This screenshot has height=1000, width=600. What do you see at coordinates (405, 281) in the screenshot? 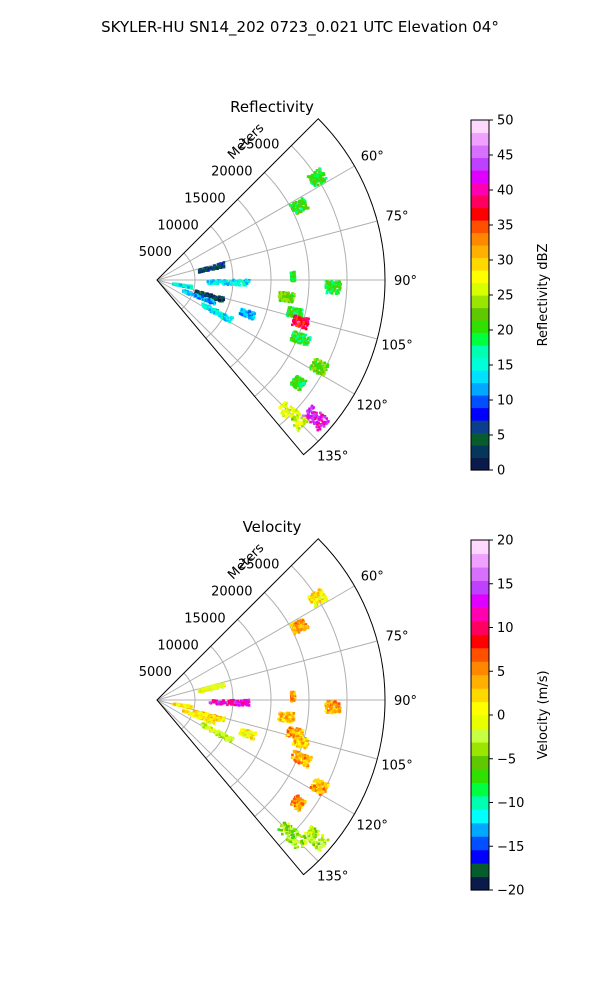
I see `azimuth-tick-label: 90°` at bounding box center [405, 281].